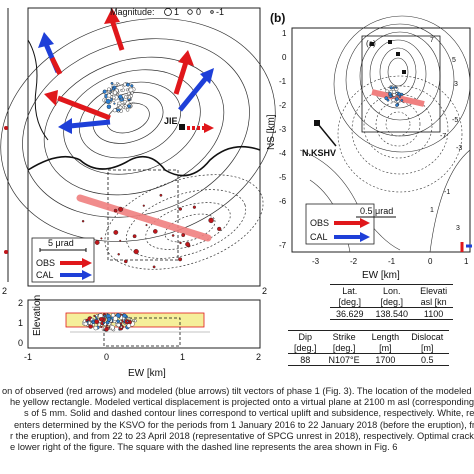 This screenshot has height=474, width=474. What do you see at coordinates (220, 12) in the screenshot?
I see `magnitude-value-3: -1` at bounding box center [220, 12].